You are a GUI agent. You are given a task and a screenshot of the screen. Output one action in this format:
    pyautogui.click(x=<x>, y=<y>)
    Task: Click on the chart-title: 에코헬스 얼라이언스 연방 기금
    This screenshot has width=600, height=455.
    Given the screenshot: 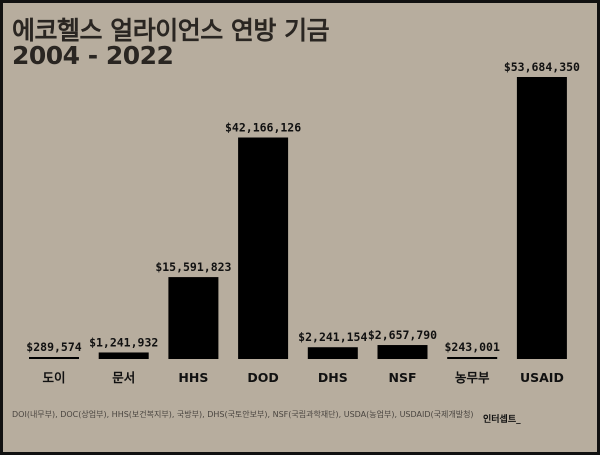 What is the action you would take?
    pyautogui.click(x=171, y=30)
    